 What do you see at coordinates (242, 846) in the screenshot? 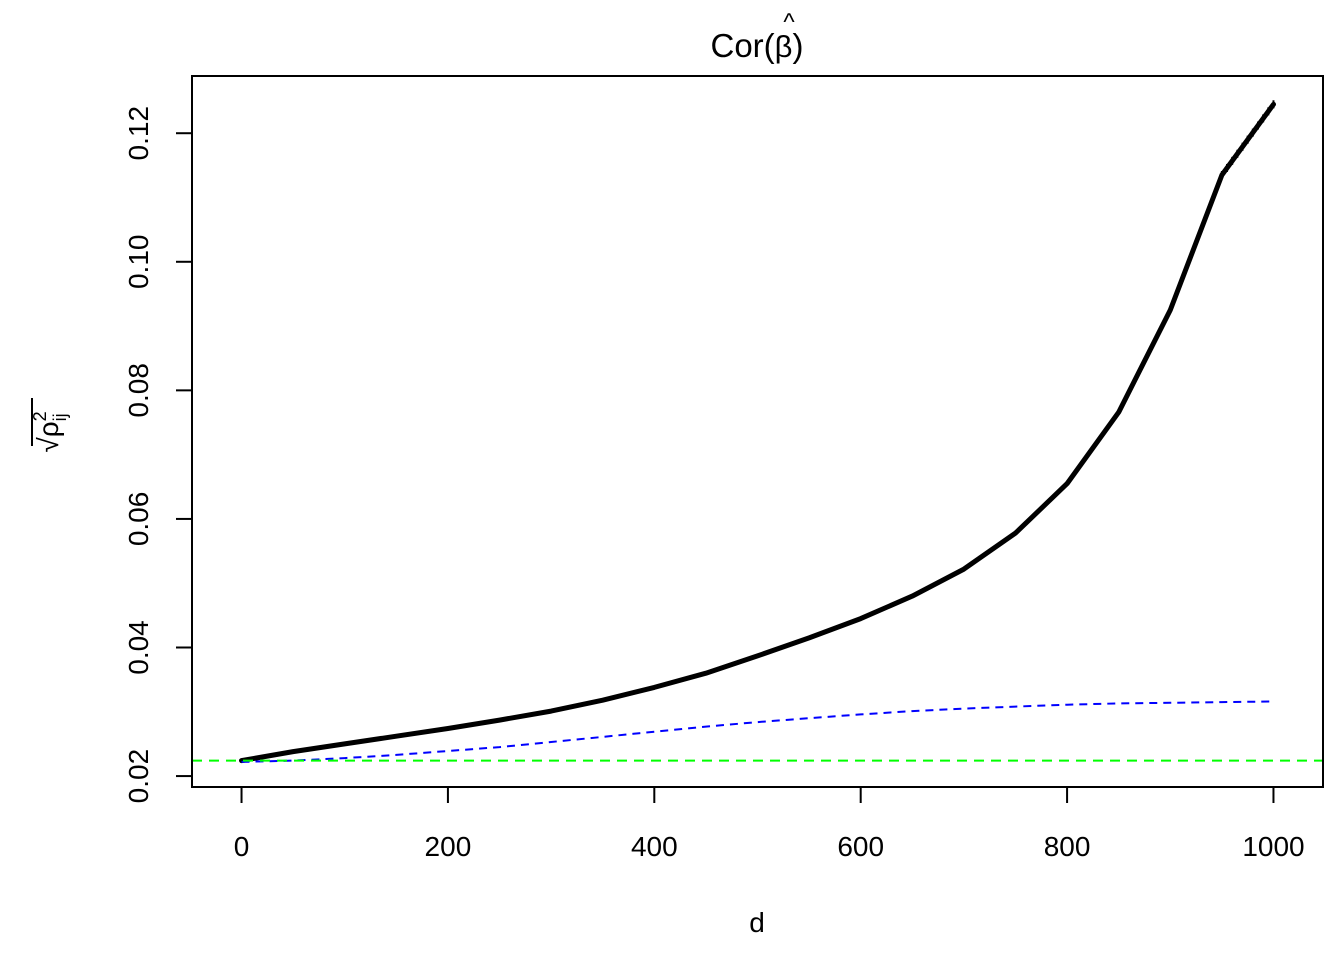
I see `x-tick-label: 0` at bounding box center [242, 846].